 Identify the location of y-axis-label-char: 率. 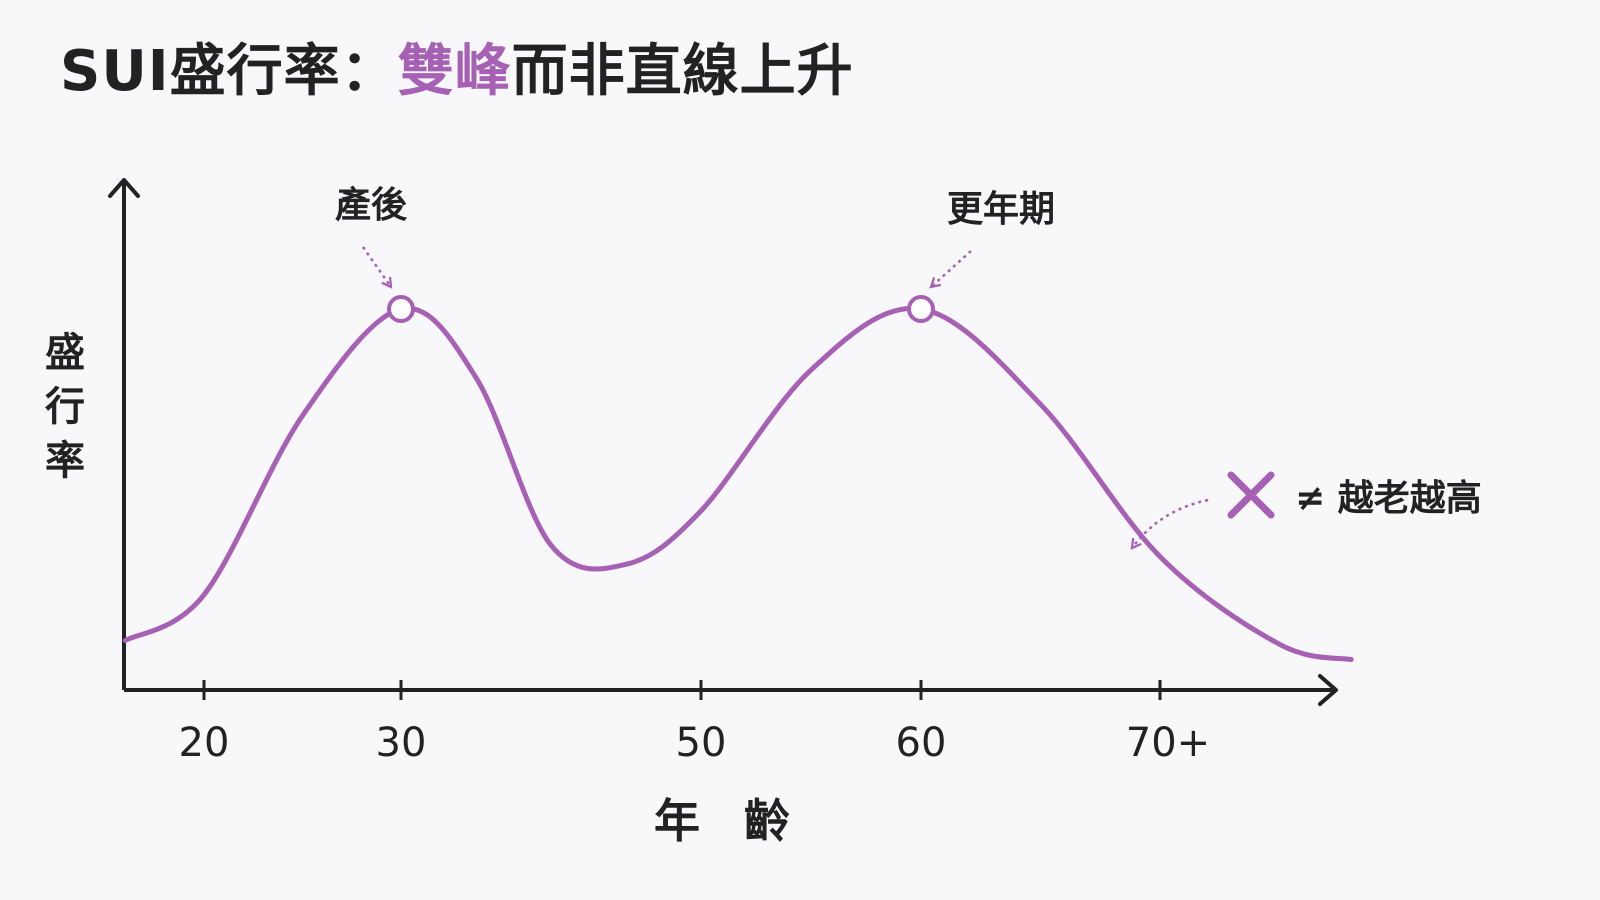
(65, 461).